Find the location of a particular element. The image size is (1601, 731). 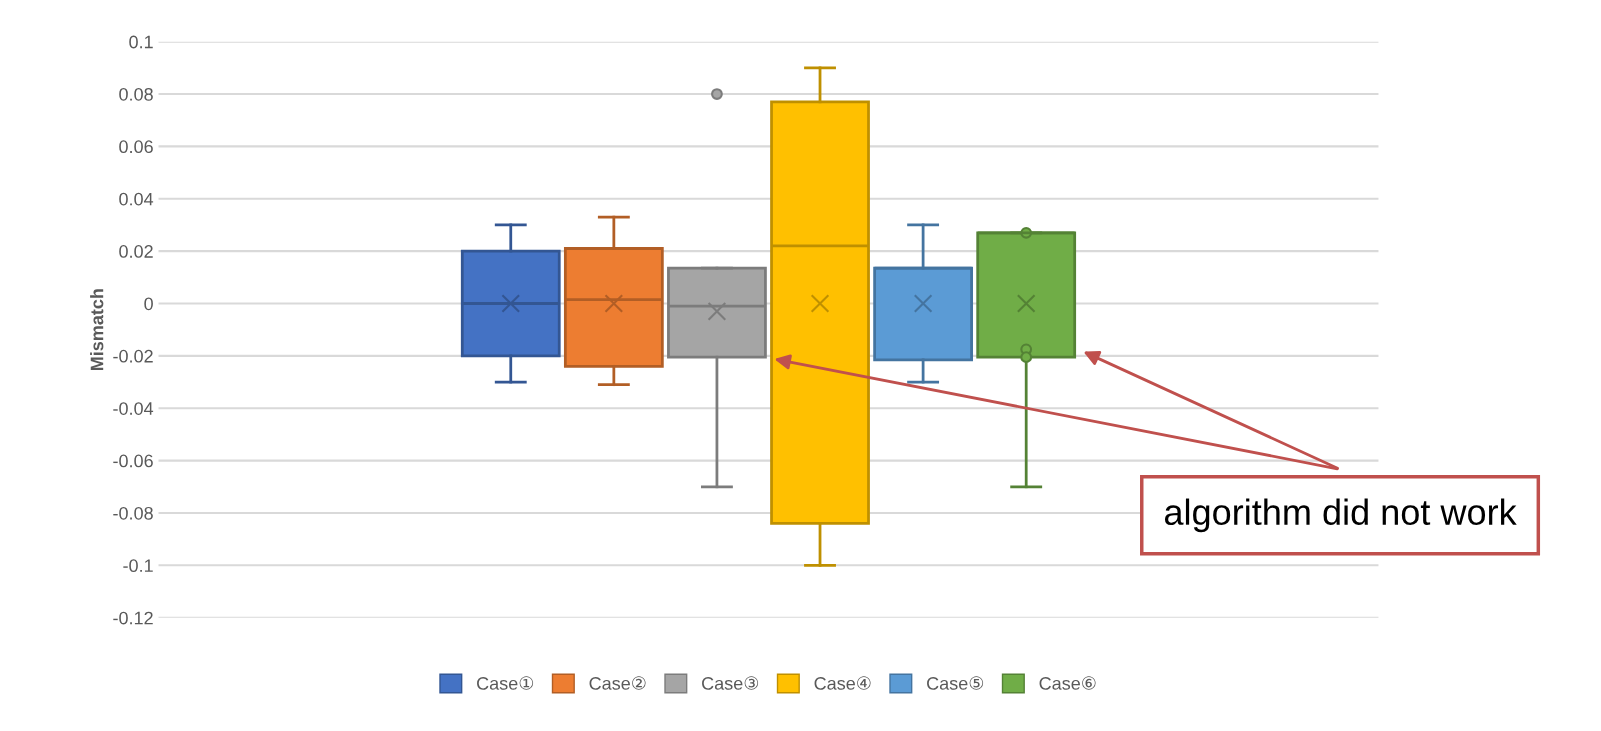

annotation: algorithm did not work is located at coordinates (1340, 515).